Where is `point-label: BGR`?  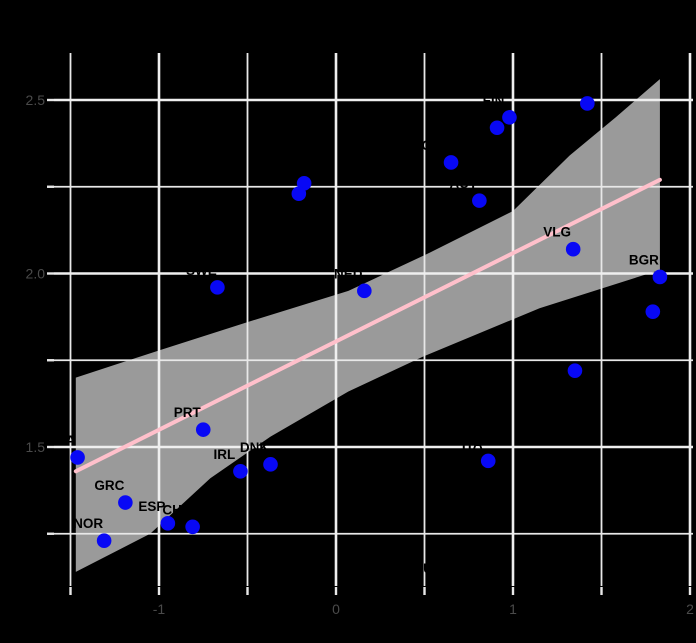 point-label: BGR is located at coordinates (644, 259).